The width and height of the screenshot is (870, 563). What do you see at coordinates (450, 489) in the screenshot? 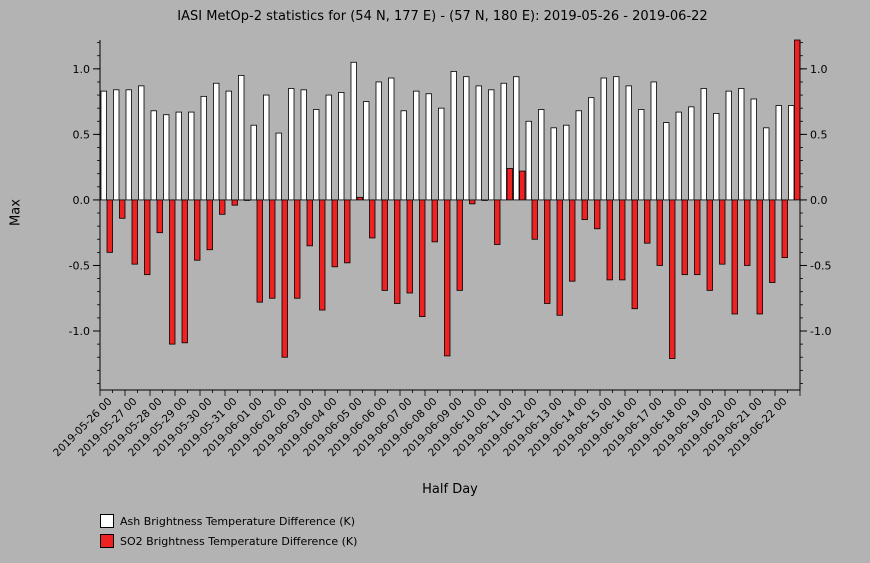
I see `x-axis-title: Half Day` at bounding box center [450, 489].